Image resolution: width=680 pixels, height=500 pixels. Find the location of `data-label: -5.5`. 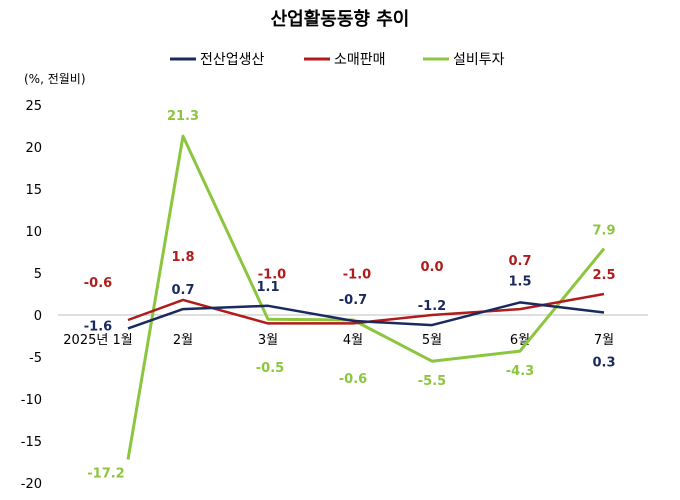

data-label: -5.5 is located at coordinates (432, 381).